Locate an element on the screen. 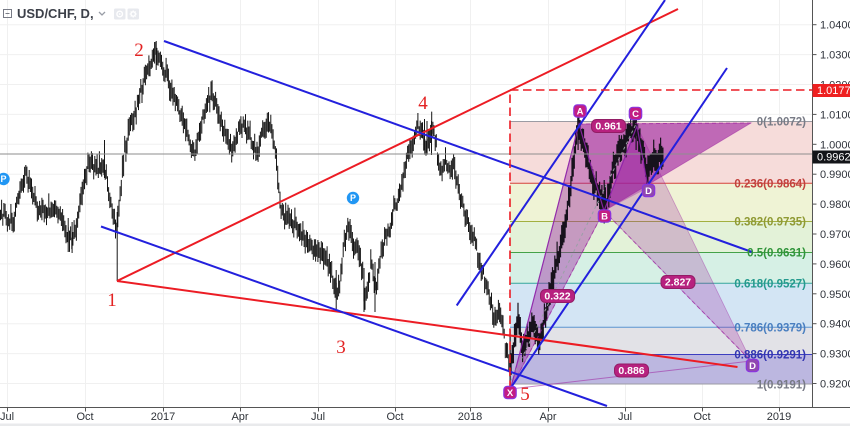  svg-text: 0.618(0.9527) is located at coordinates (770, 284).